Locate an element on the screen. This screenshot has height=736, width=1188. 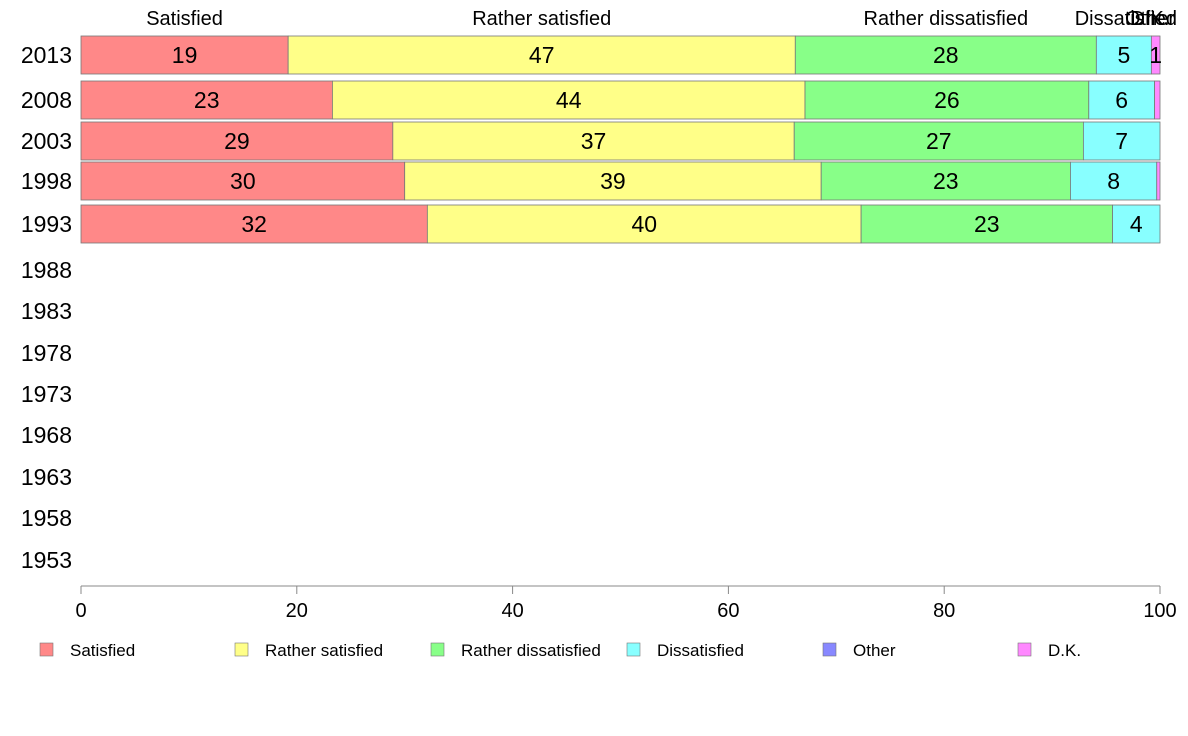
legend-label: Dissatisfied is located at coordinates (700, 650).